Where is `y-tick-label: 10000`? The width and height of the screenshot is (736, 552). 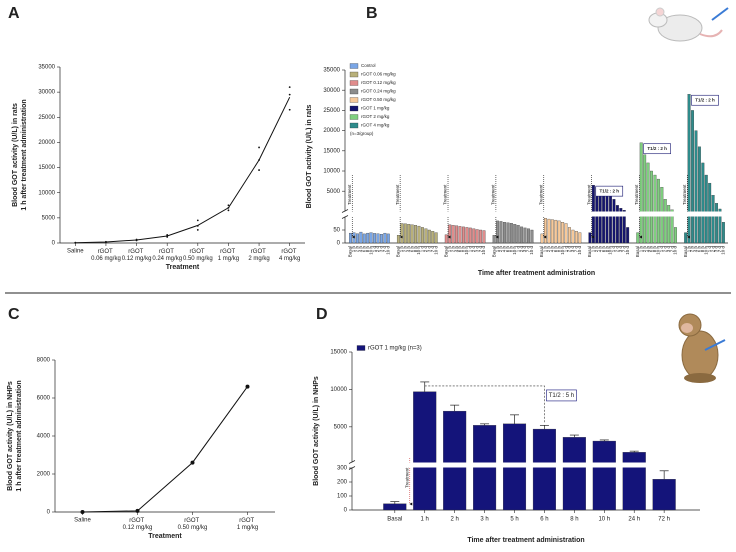
y-tick-label: 10000 is located at coordinates (338, 390).